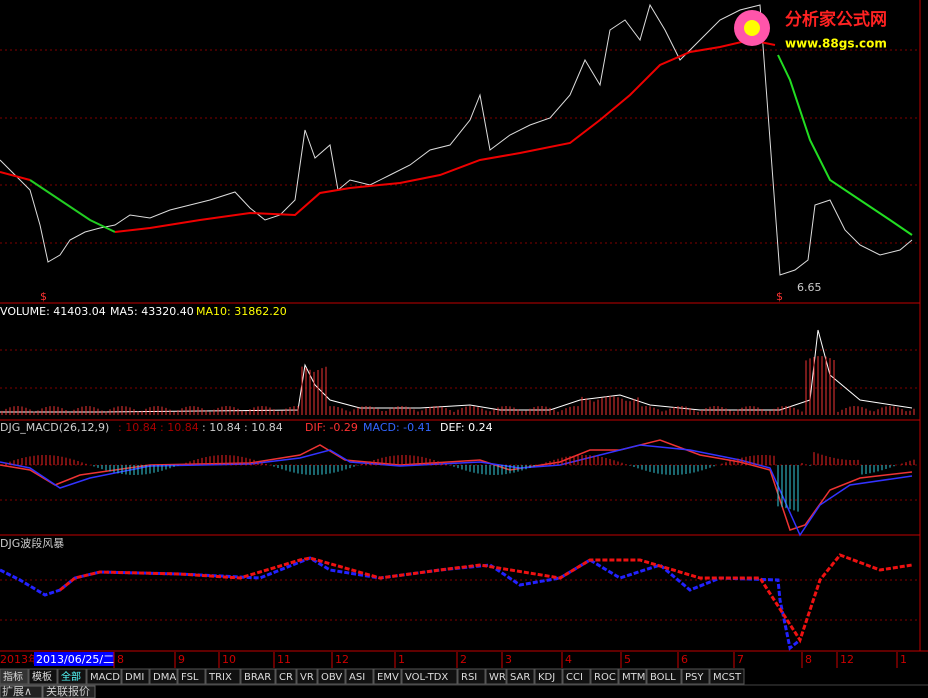 Image resolution: width=928 pixels, height=698 pixels. What do you see at coordinates (229, 659) in the screenshot?
I see `month-label: 10` at bounding box center [229, 659].